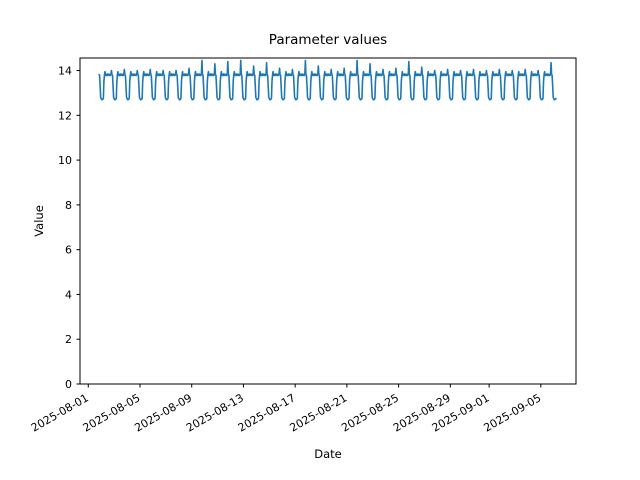 The height and width of the screenshot is (480, 640). Describe the element at coordinates (68, 205) in the screenshot. I see `y-tick-label: 8` at that location.